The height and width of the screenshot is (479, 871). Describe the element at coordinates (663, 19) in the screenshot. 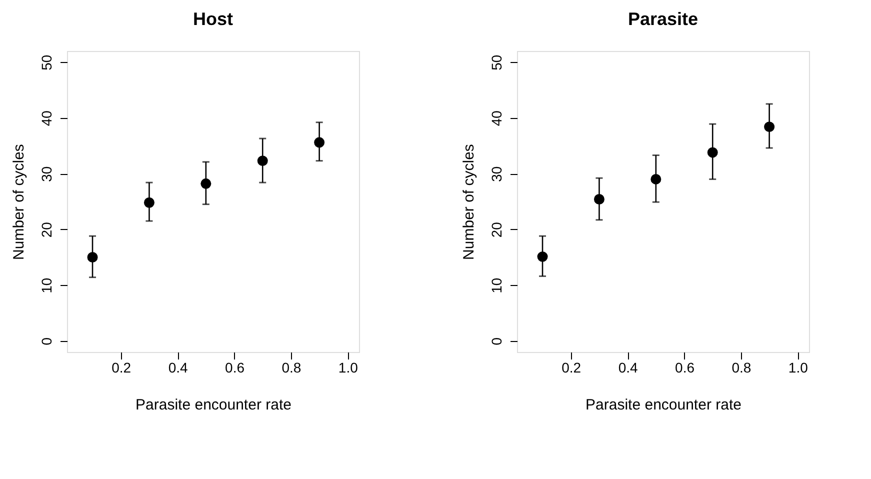

I see `chart-title: Parasite` at that location.